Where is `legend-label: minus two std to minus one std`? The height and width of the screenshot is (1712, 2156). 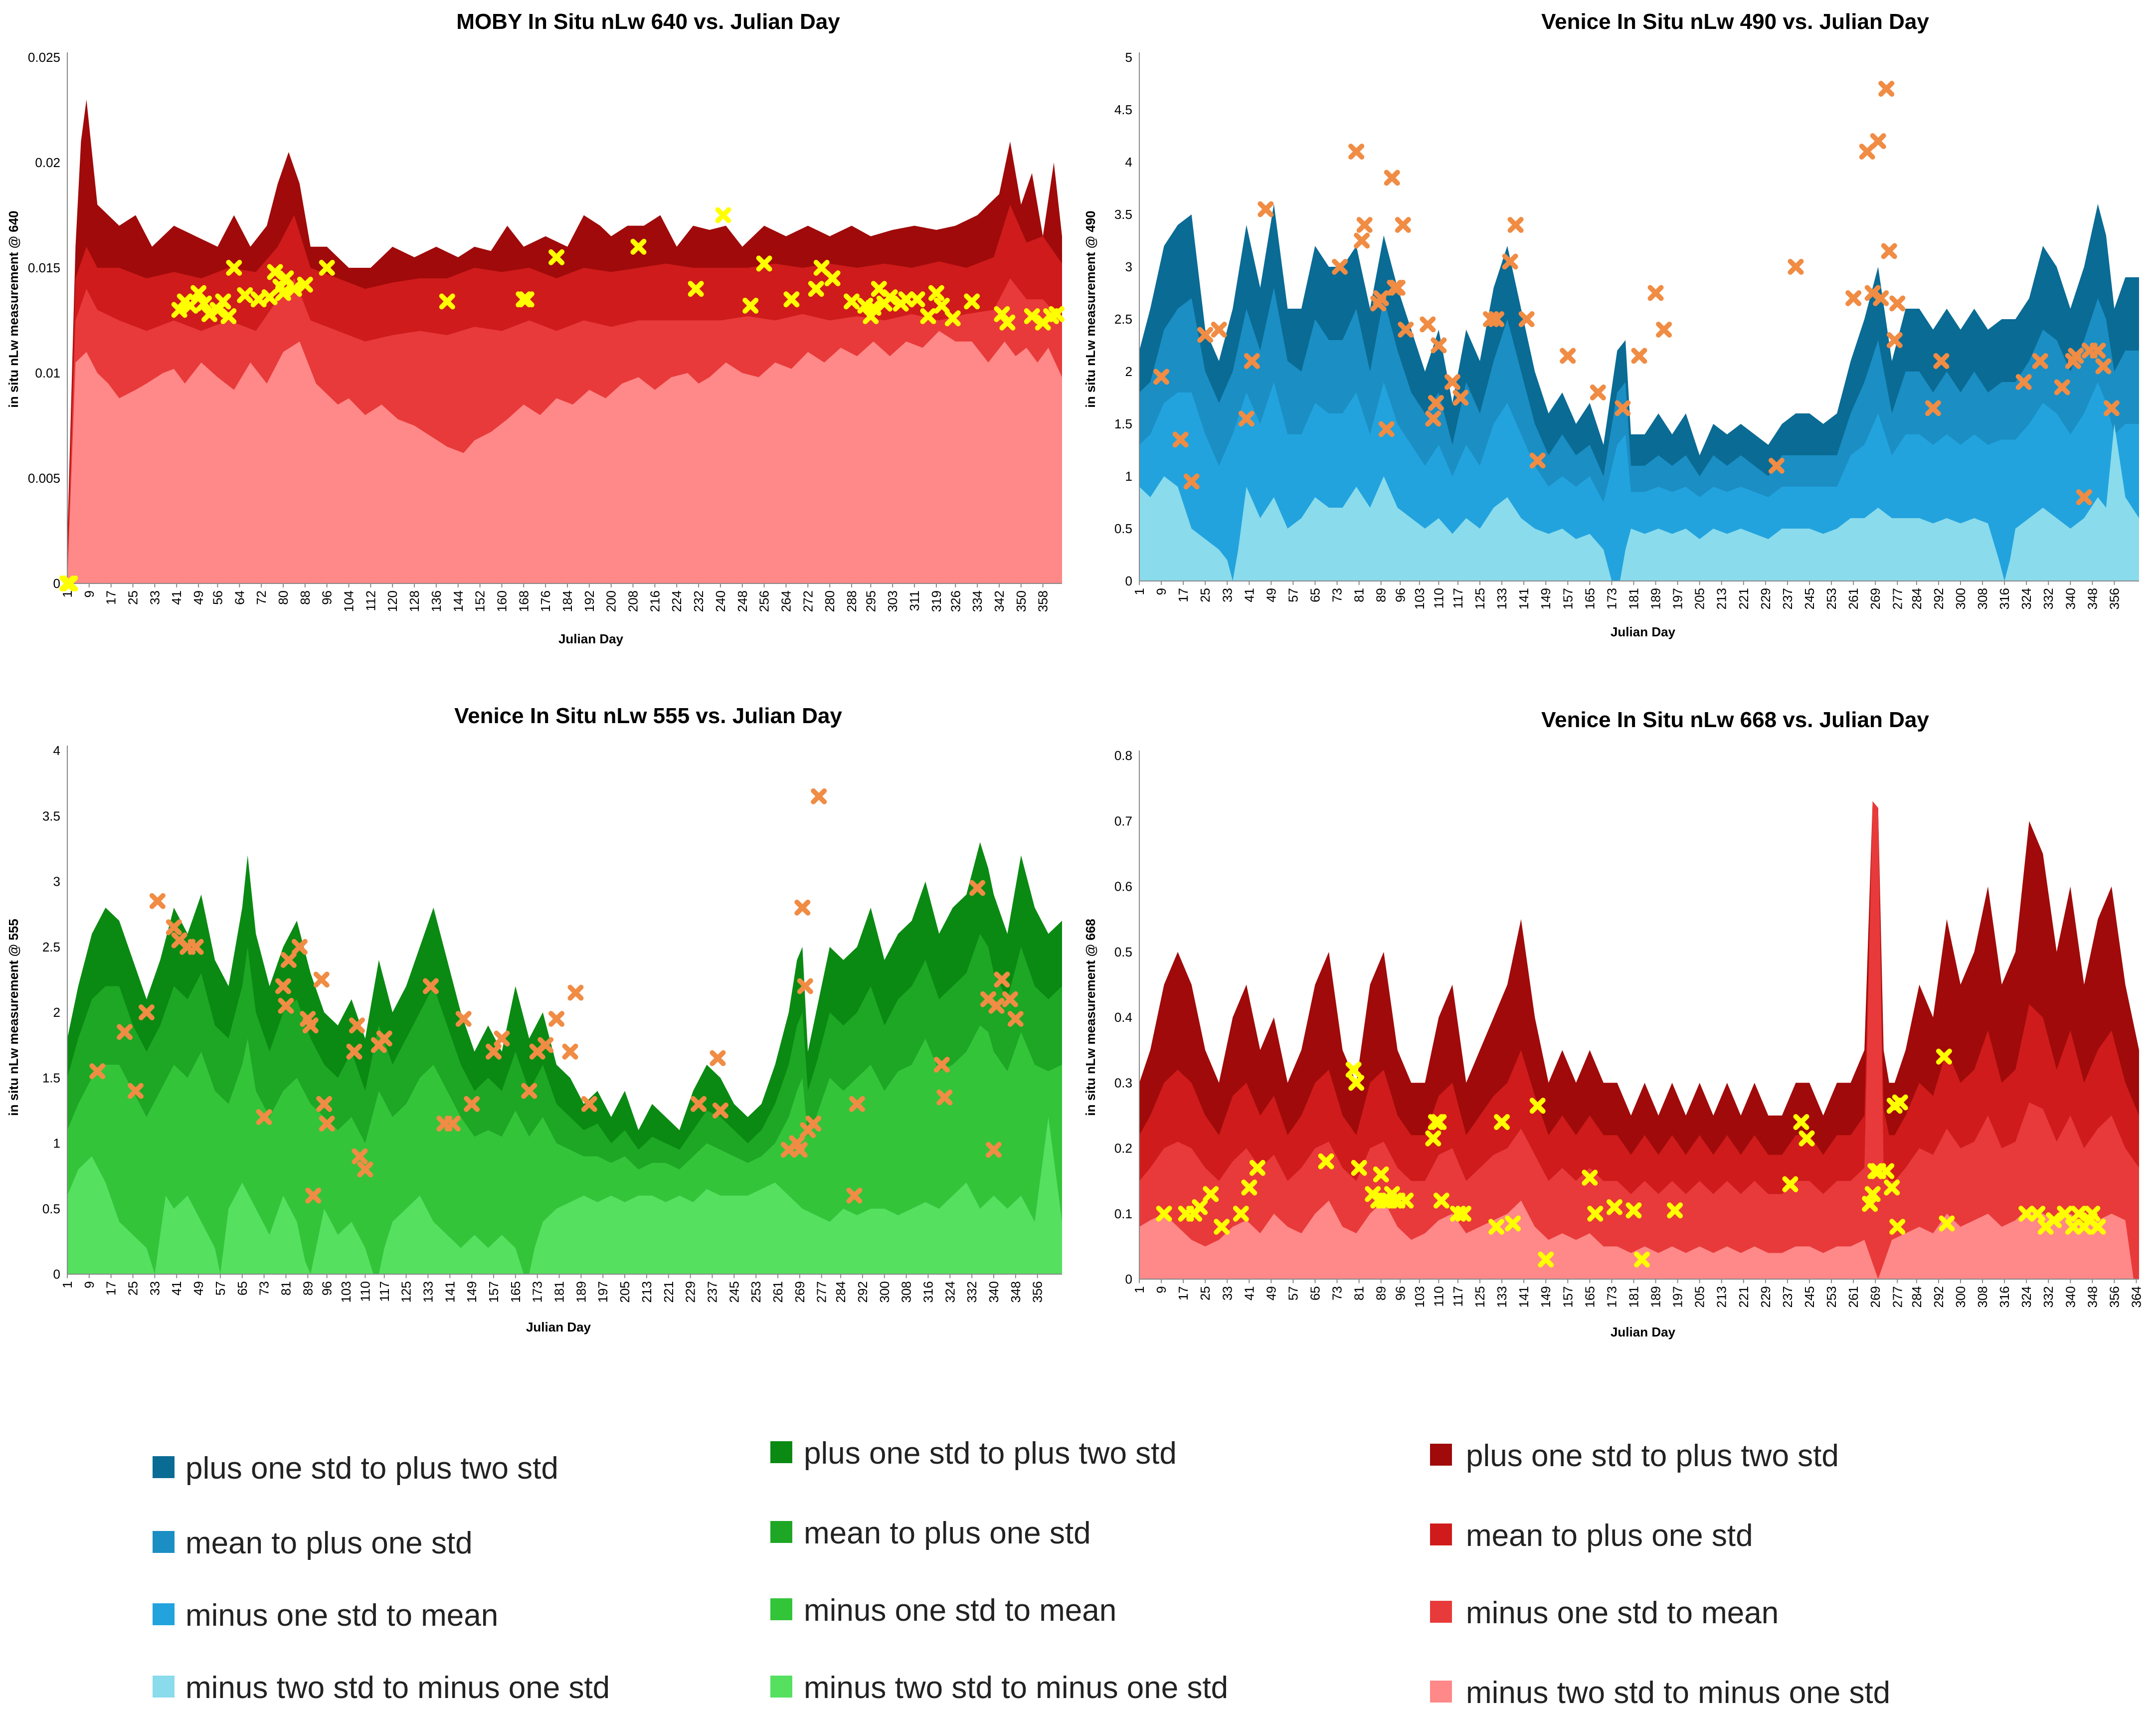 legend-label: minus two std to minus one std is located at coordinates (1678, 1693).